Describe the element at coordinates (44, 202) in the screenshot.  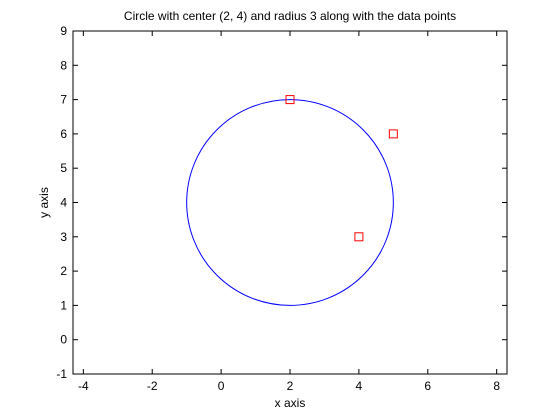
I see `y-axis-label: y axis` at that location.